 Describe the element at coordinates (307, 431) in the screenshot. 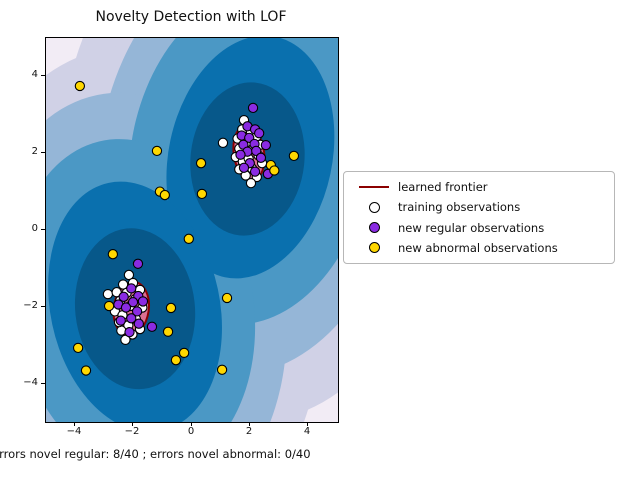

I see `x-tick-label: 4` at that location.